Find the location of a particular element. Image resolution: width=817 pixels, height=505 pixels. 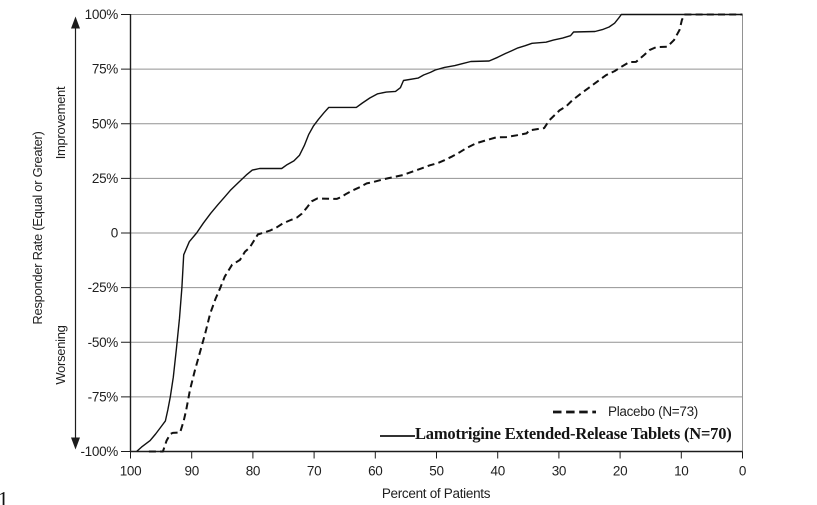

y-tick-label-25: 25% is located at coordinates (105, 178).